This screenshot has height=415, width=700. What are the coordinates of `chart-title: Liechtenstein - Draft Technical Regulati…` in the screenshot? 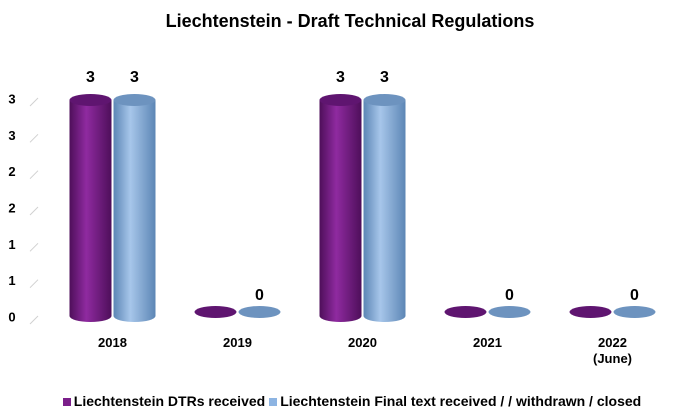 It's located at (350, 21).